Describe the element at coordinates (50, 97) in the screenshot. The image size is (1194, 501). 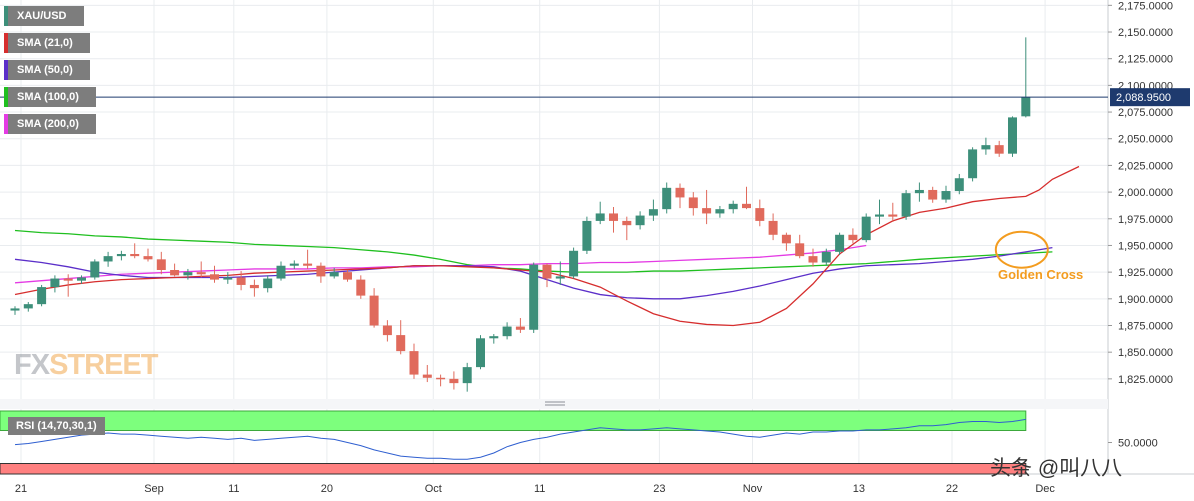
I see `legend-item: SMA (100,0)` at that location.